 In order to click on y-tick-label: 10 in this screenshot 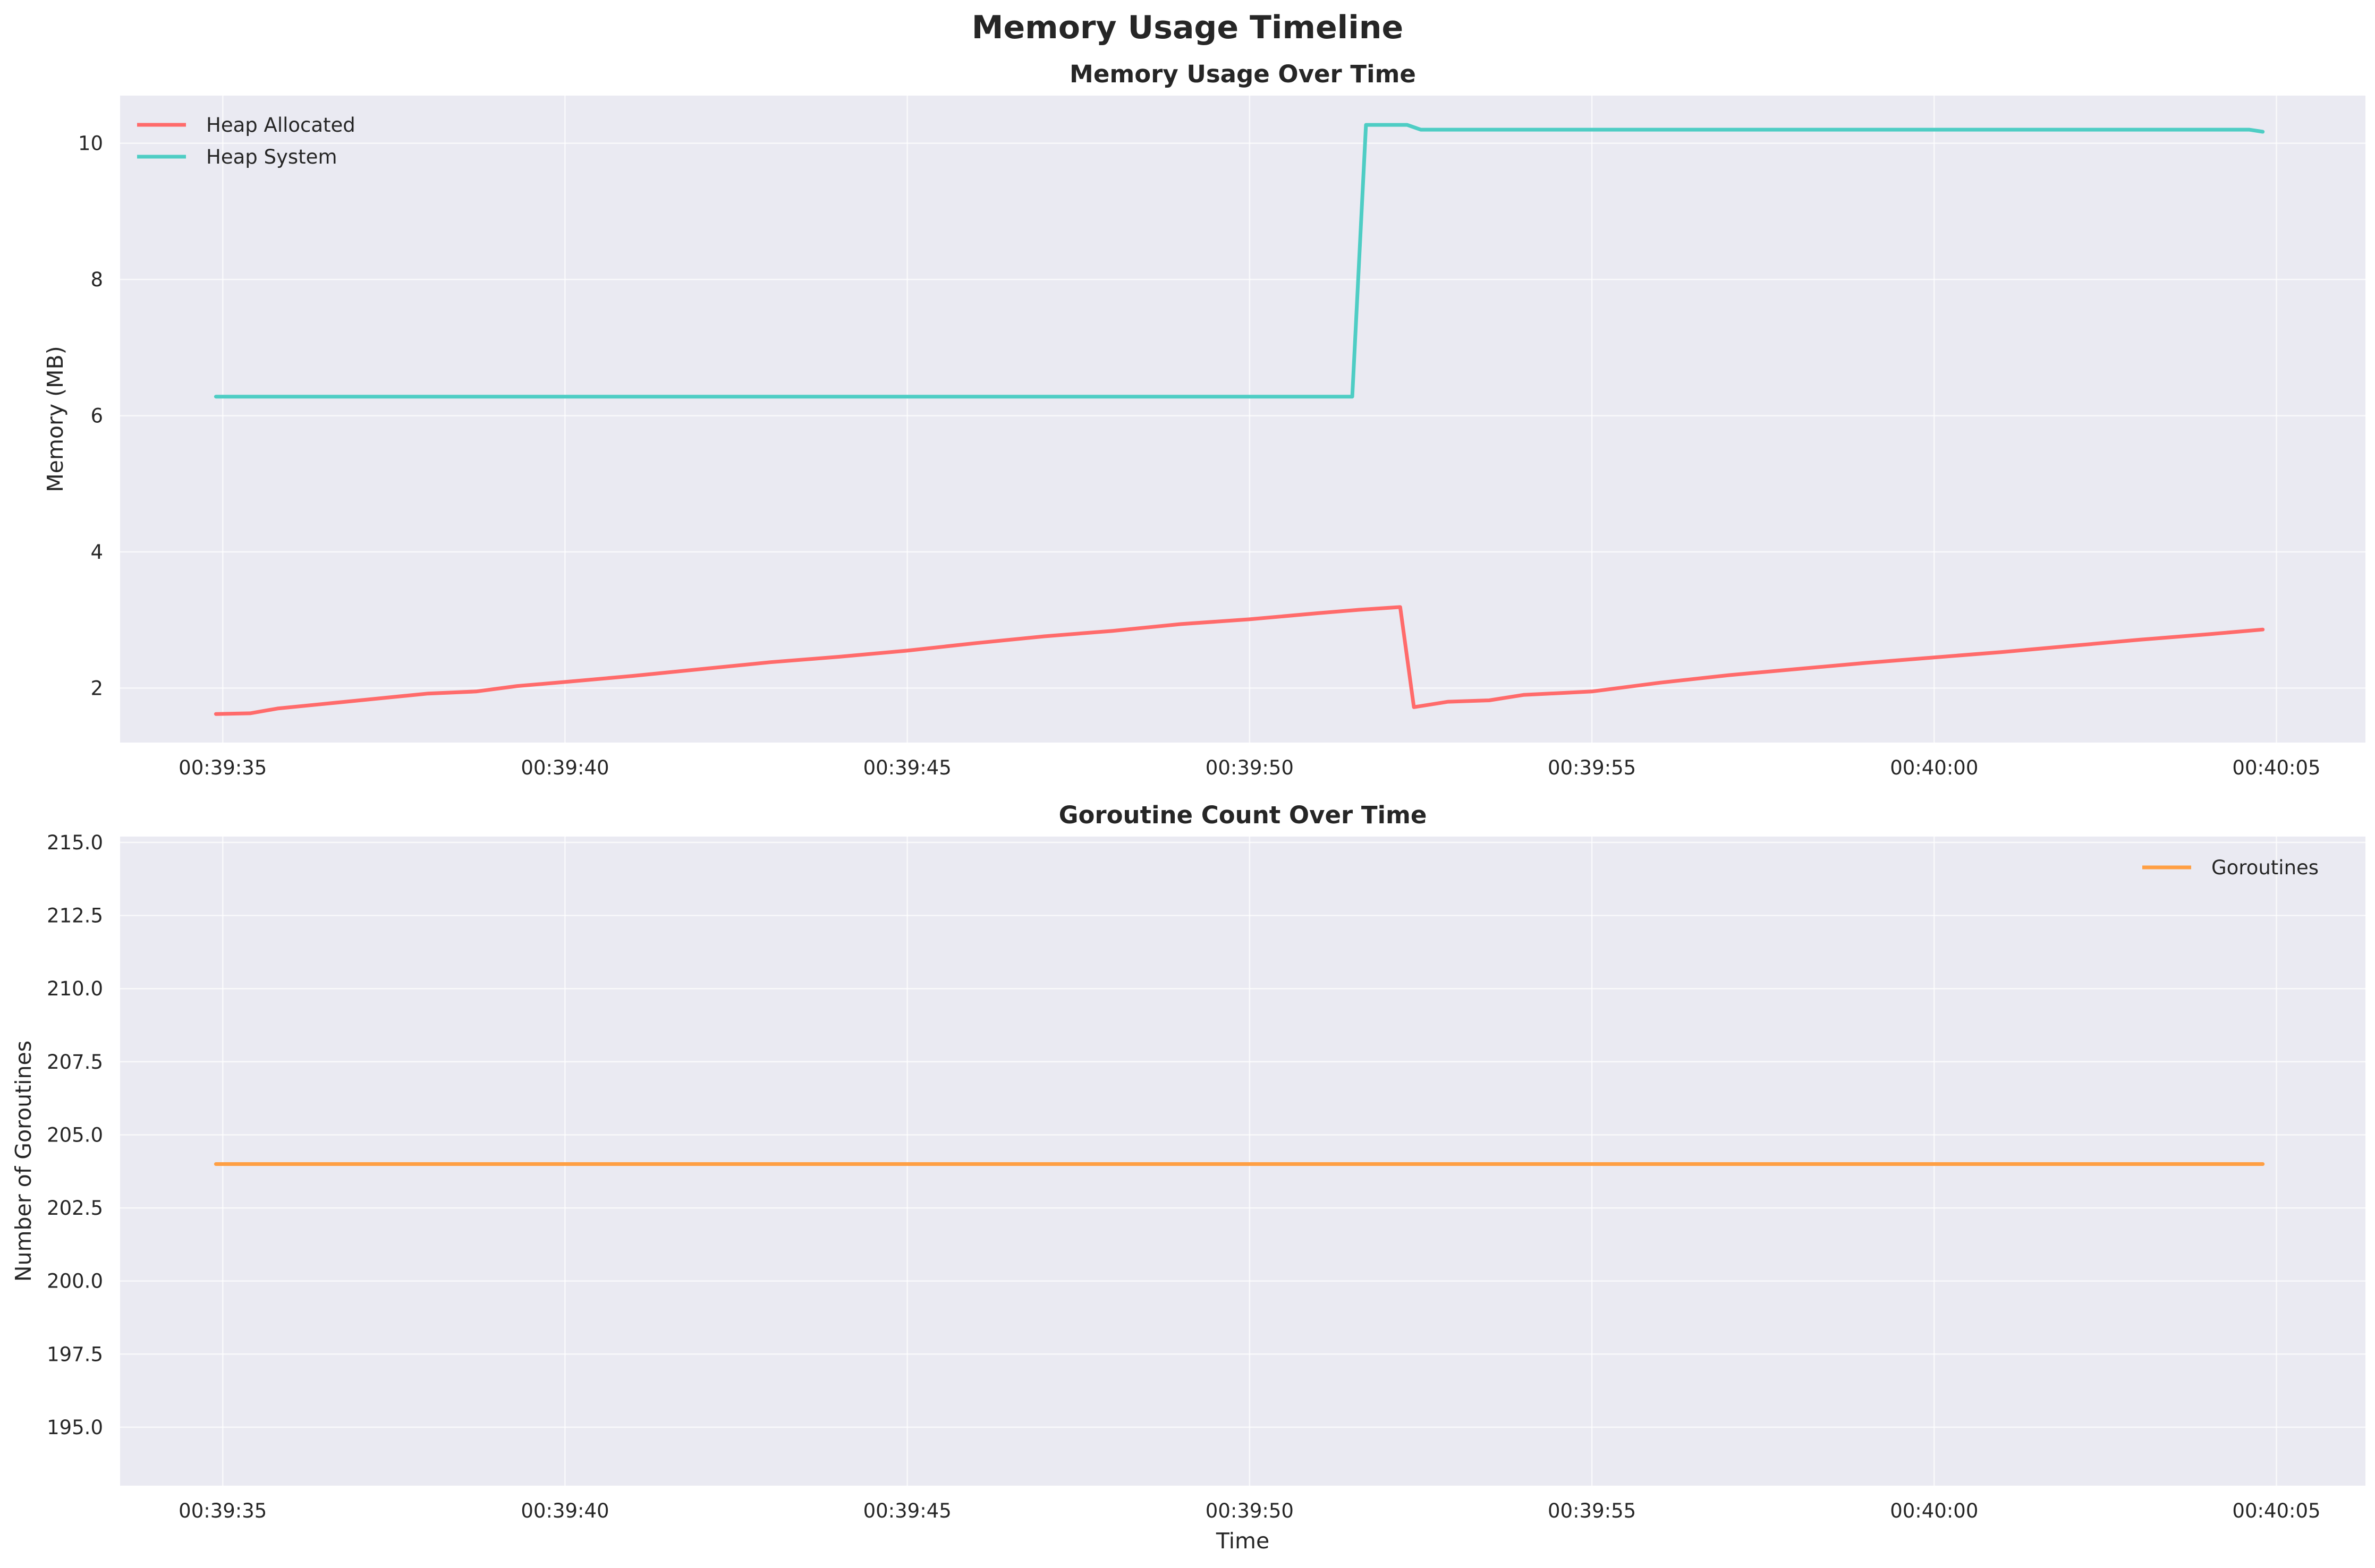, I will do `click(91, 143)`.